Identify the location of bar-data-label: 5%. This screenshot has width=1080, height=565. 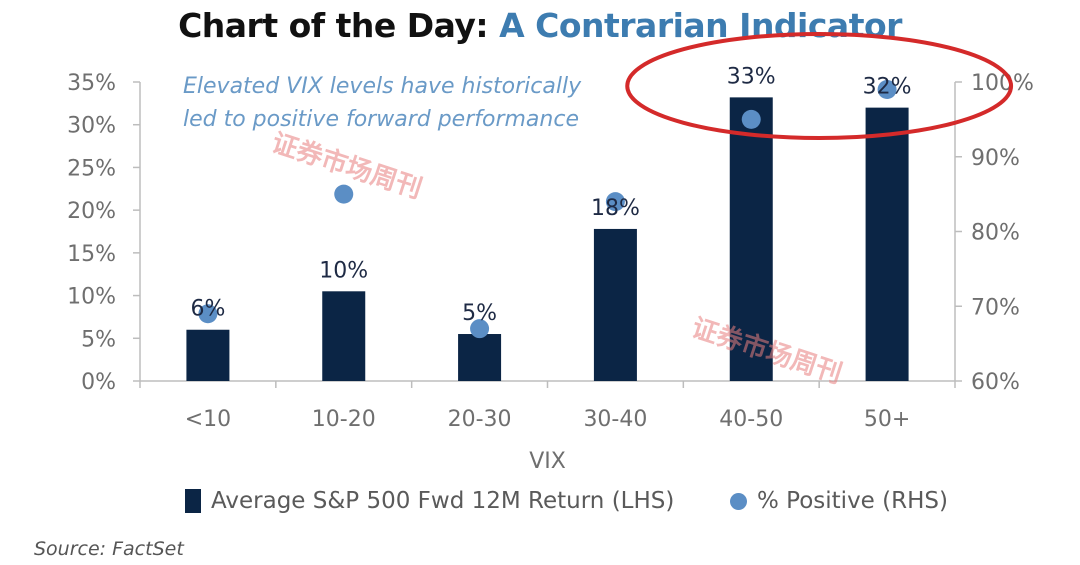
(479, 313).